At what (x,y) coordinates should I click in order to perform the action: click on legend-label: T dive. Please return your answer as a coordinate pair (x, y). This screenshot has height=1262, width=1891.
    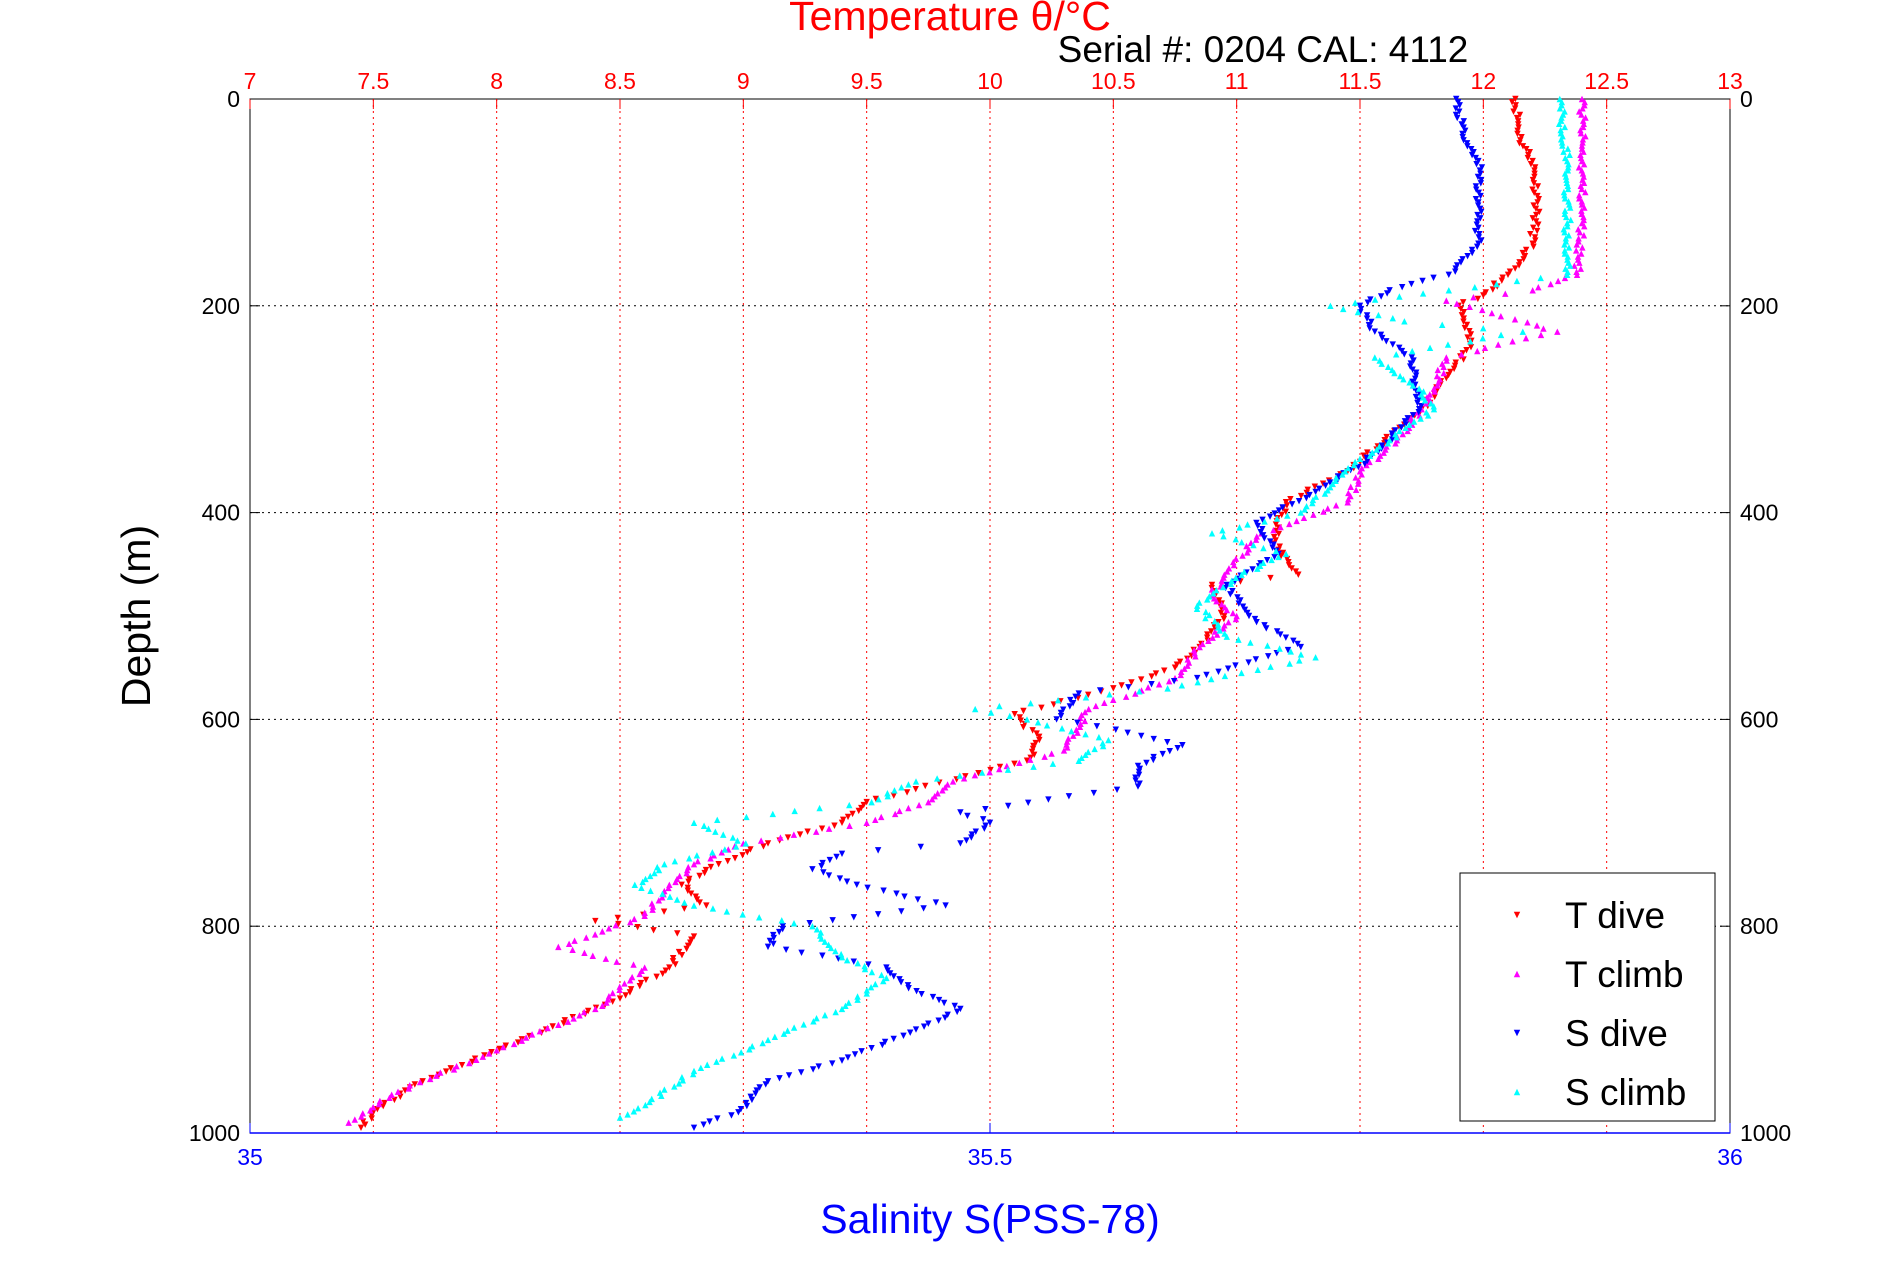
    Looking at the image, I should click on (1615, 915).